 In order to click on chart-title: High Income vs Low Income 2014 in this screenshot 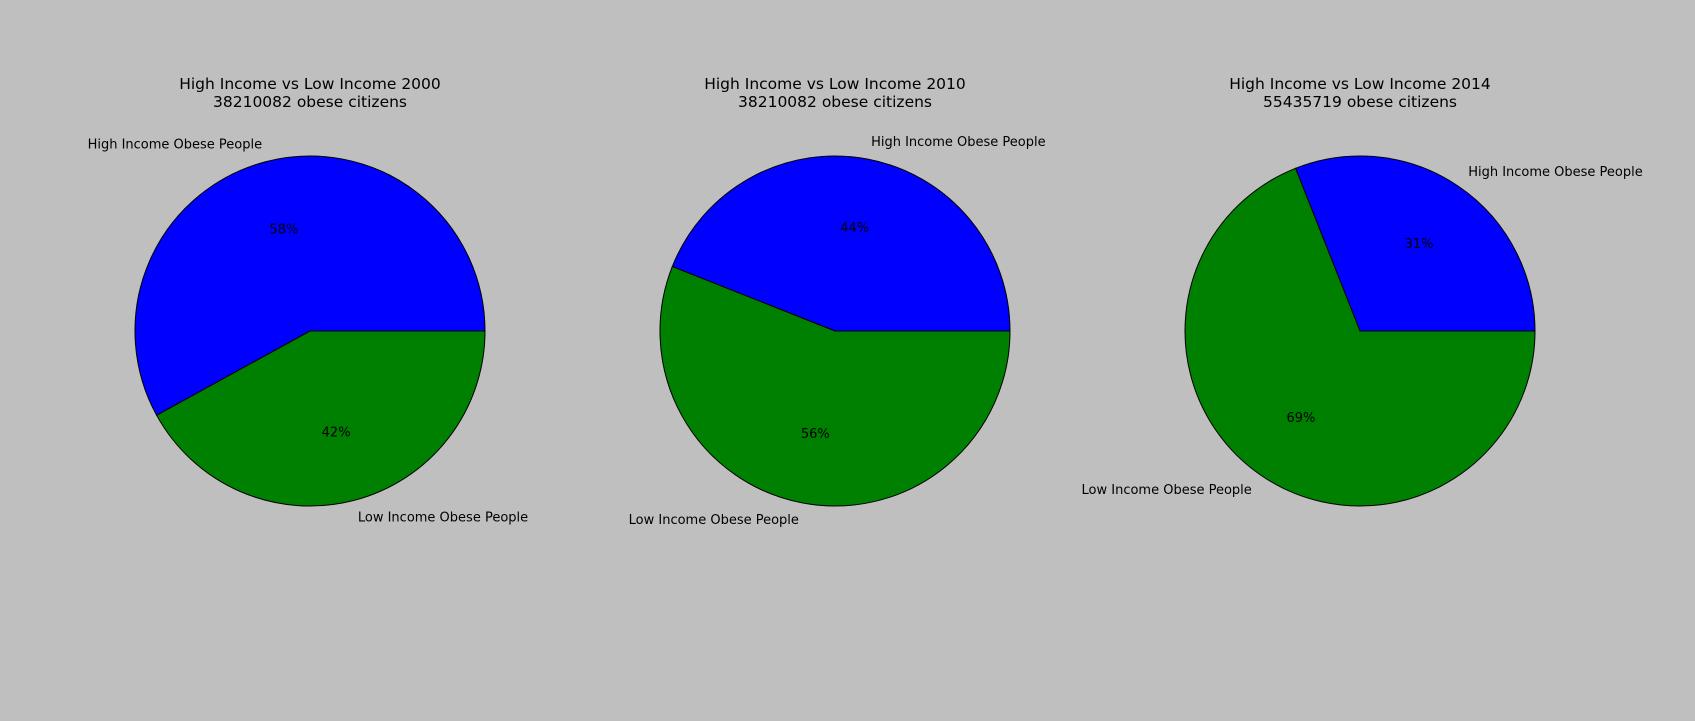, I will do `click(1360, 84)`.